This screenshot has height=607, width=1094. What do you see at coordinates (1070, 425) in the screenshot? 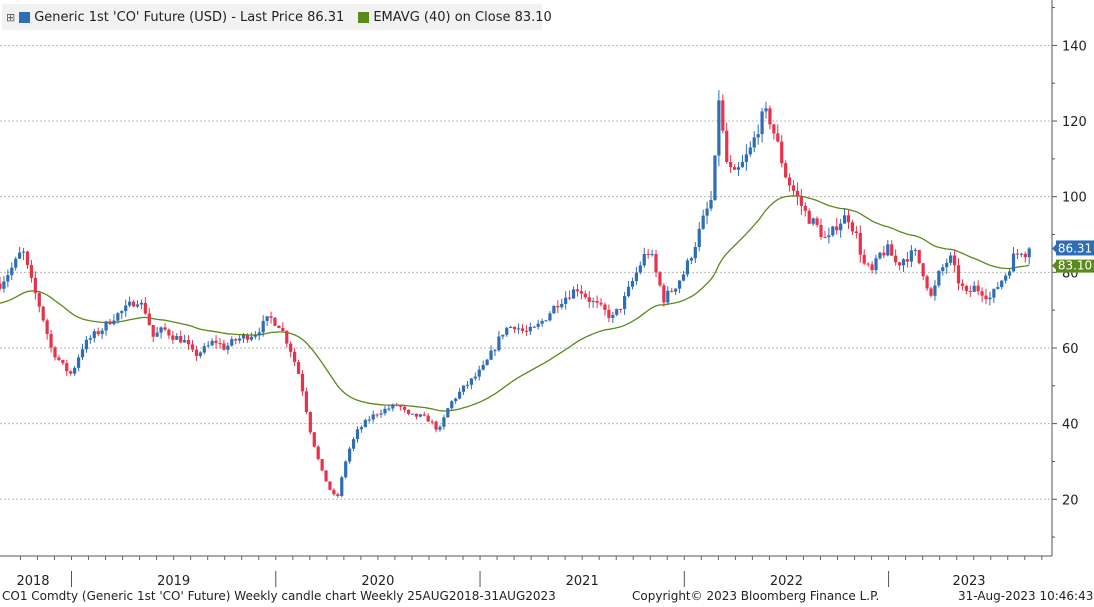
I see `y-tick-label: 40` at bounding box center [1070, 425].